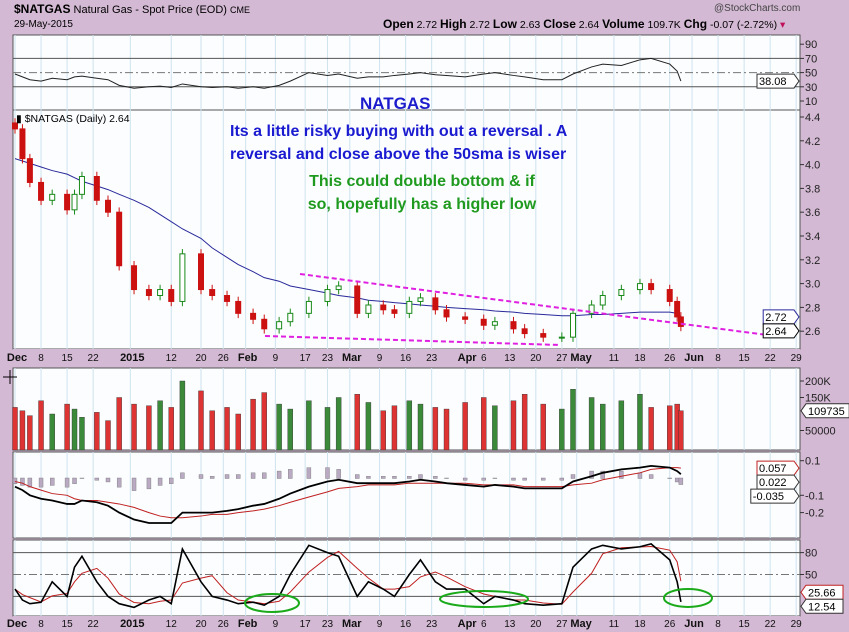  What do you see at coordinates (773, 469) in the screenshot?
I see `value-tag-text: 0.057` at bounding box center [773, 469].